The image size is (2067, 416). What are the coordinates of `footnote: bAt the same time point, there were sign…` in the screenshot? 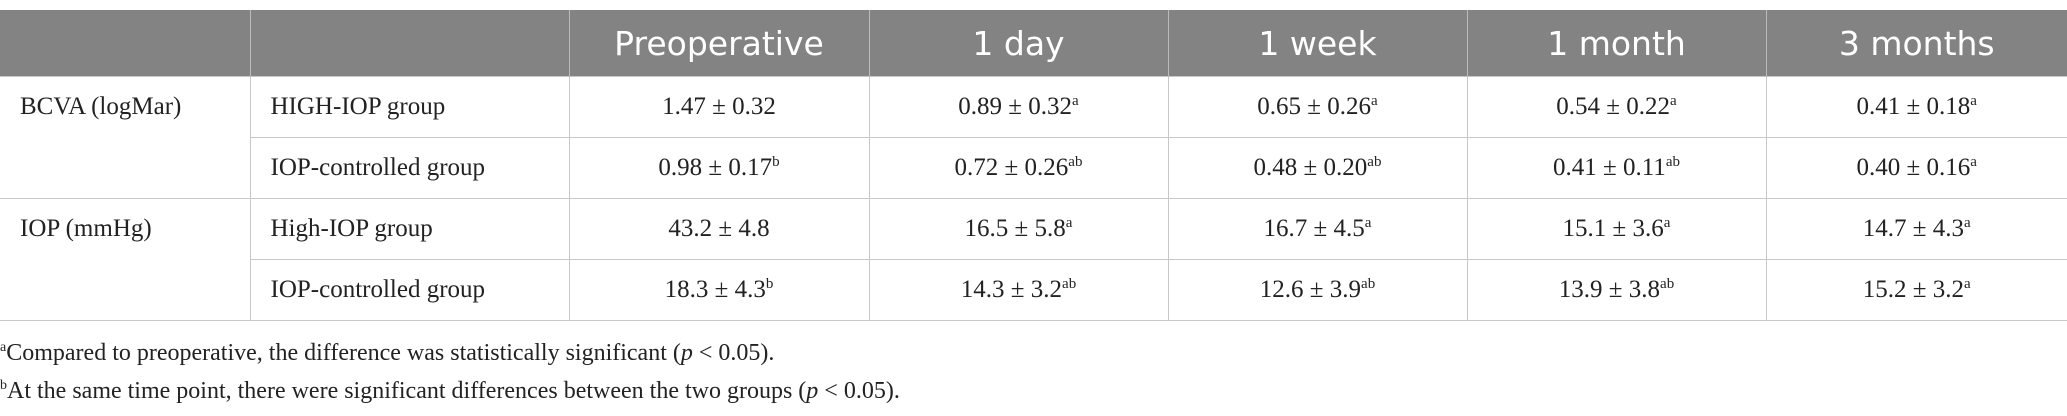 It's located at (450, 391).